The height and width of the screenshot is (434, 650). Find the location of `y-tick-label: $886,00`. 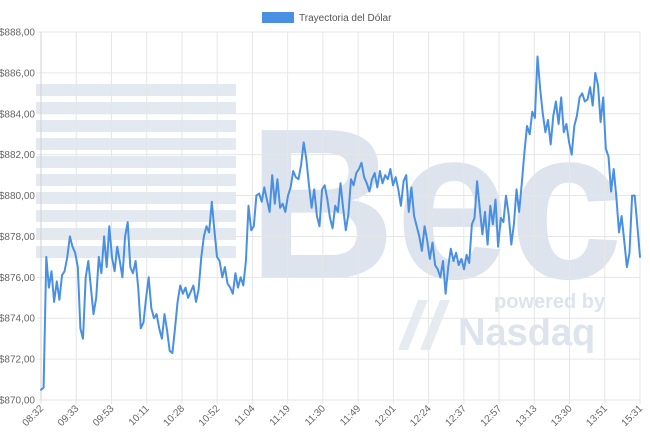

y-tick-label: $886,00 is located at coordinates (17, 73).